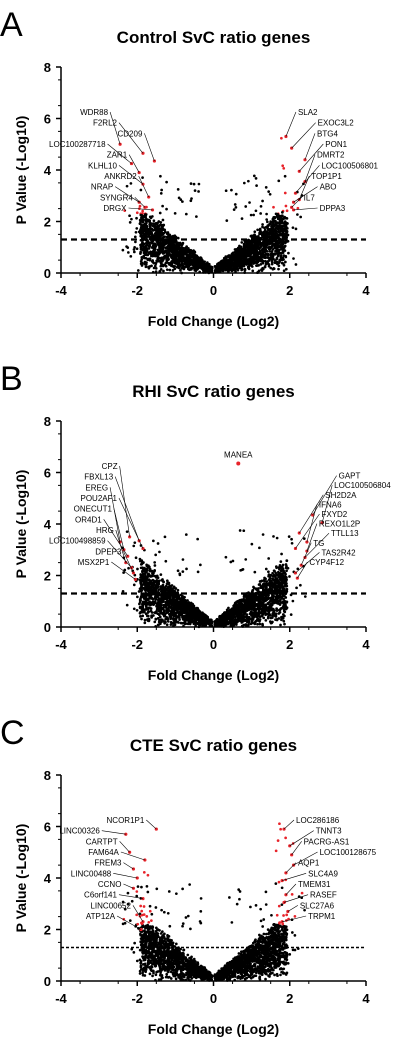  Describe the element at coordinates (11, 25) in the screenshot. I see `panel-letter: A` at that location.